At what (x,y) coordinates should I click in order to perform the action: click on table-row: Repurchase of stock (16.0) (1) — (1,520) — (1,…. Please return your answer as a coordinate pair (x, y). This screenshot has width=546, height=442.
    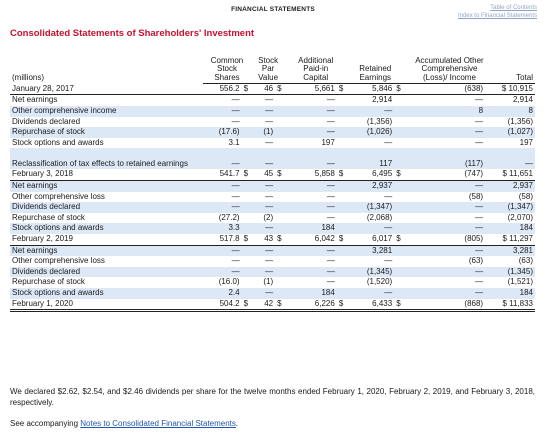
    Looking at the image, I should click on (272, 282).